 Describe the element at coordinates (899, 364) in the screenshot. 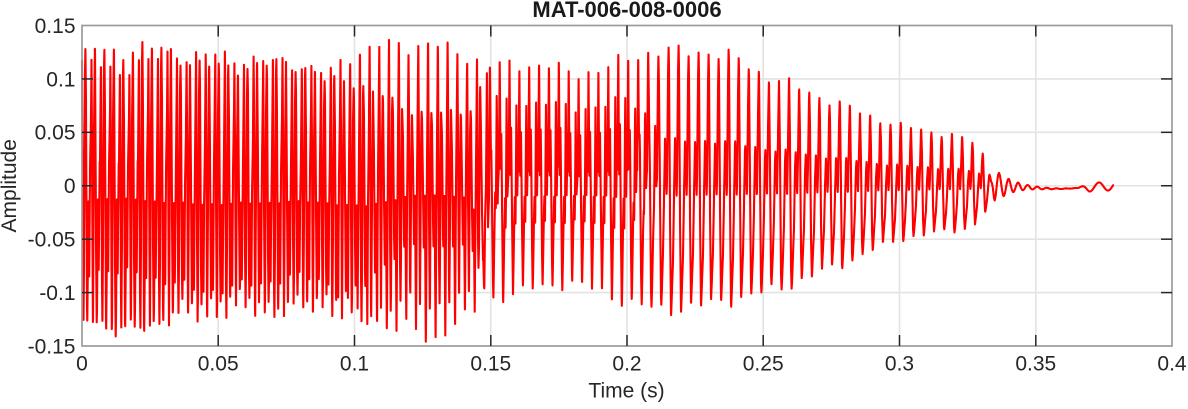

I see `svg-text: 0.3` at that location.